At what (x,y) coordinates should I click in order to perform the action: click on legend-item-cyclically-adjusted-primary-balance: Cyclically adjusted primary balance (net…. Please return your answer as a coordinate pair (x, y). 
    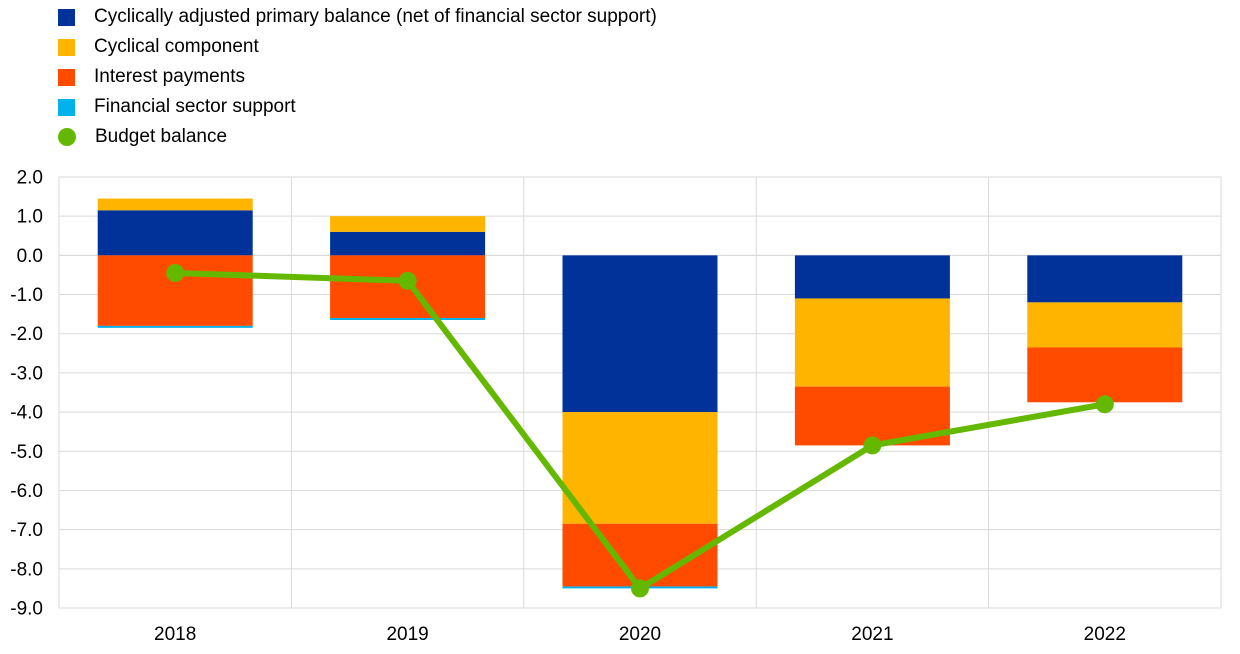
    Looking at the image, I should click on (357, 17).